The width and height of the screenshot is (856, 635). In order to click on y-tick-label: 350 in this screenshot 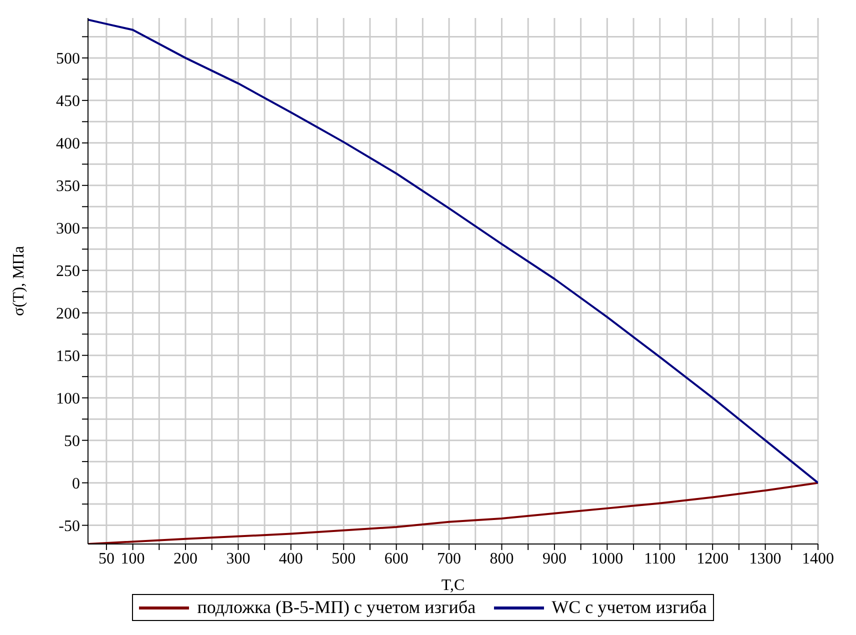, I will do `click(68, 187)`.